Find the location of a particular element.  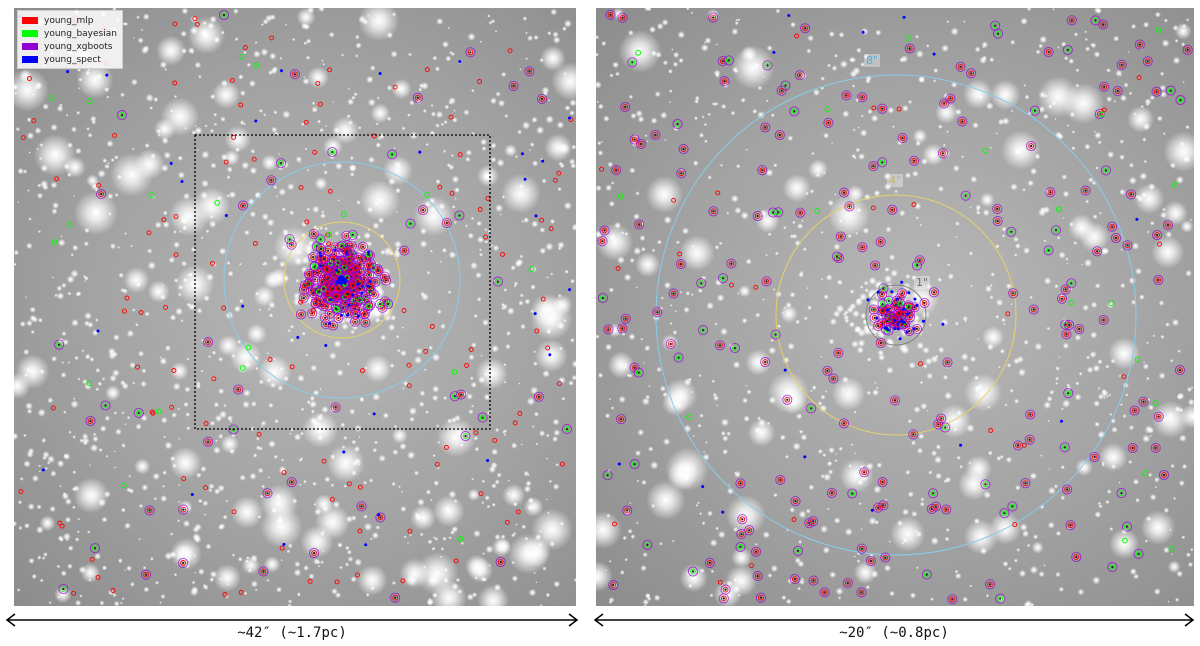

legend-swatch-red is located at coordinates (30, 20).